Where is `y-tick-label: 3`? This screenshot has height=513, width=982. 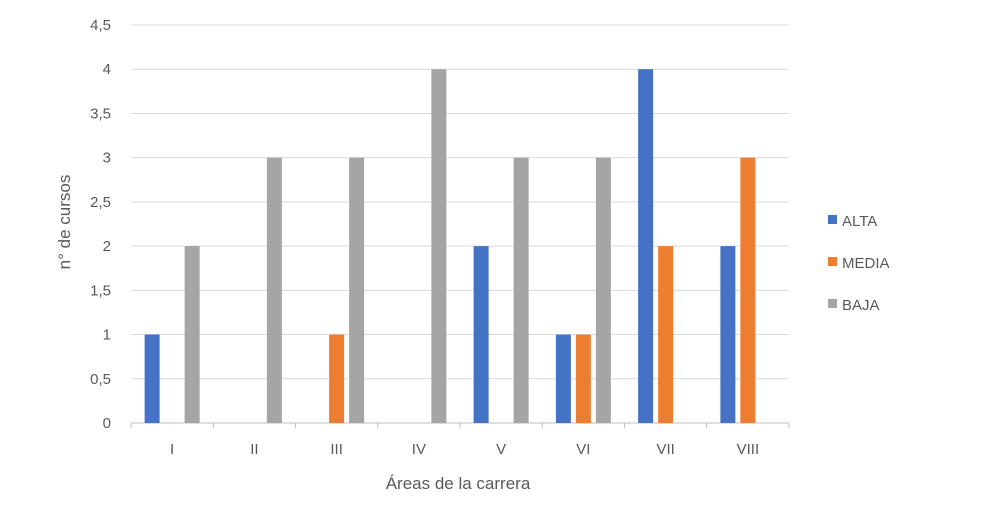 y-tick-label: 3 is located at coordinates (107, 158).